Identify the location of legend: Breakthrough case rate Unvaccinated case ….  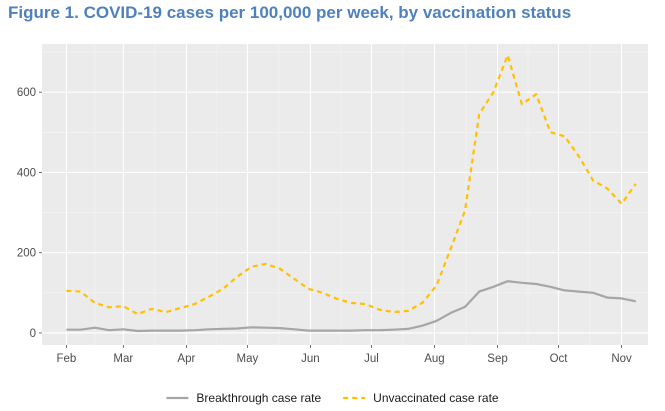
(332, 398).